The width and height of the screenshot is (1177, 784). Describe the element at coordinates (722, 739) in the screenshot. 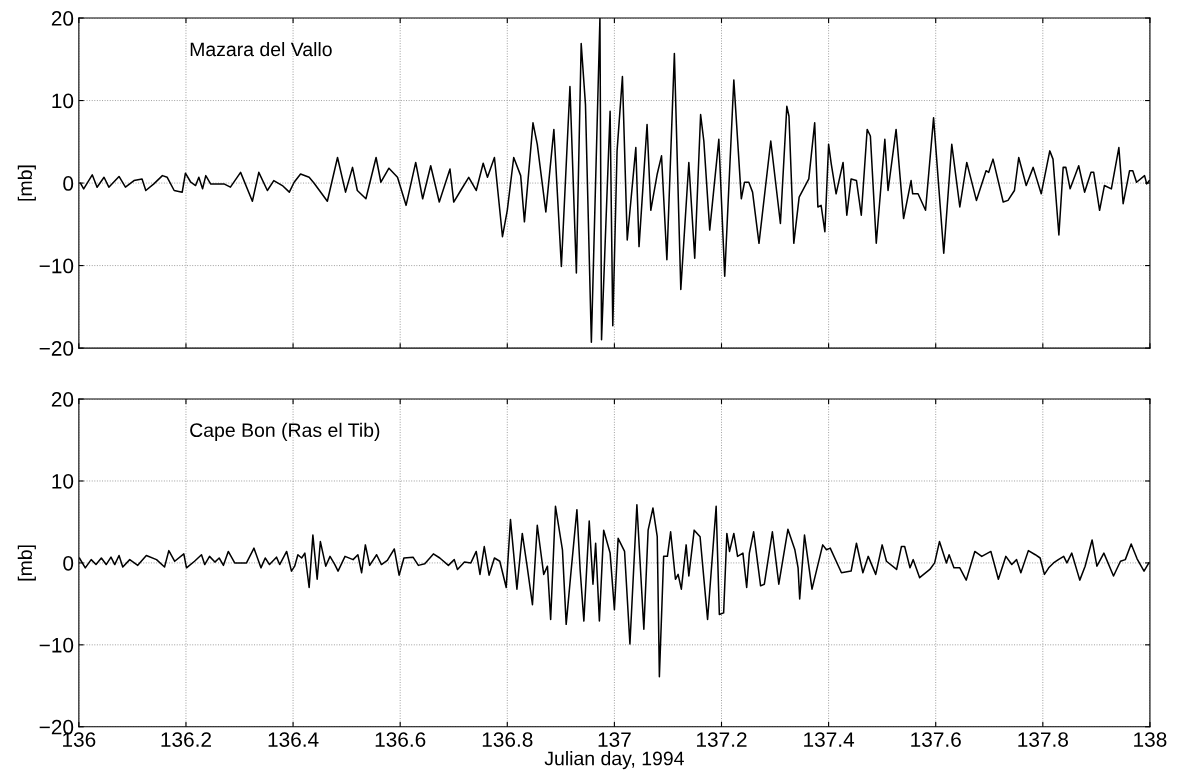

I see `x-tick-label: 137.2` at that location.